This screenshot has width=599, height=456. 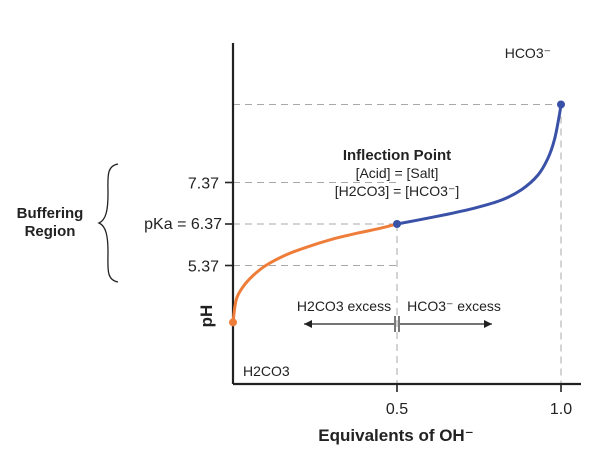 I want to click on x-tick-label-1-0: 1.0, so click(x=561, y=409).